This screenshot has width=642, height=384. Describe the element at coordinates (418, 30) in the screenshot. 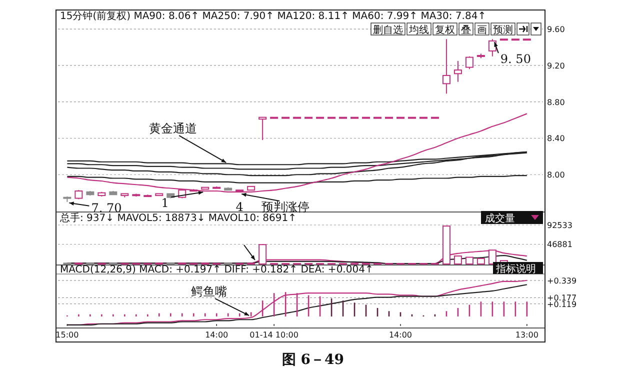

I see `annotation: 均线` at that location.